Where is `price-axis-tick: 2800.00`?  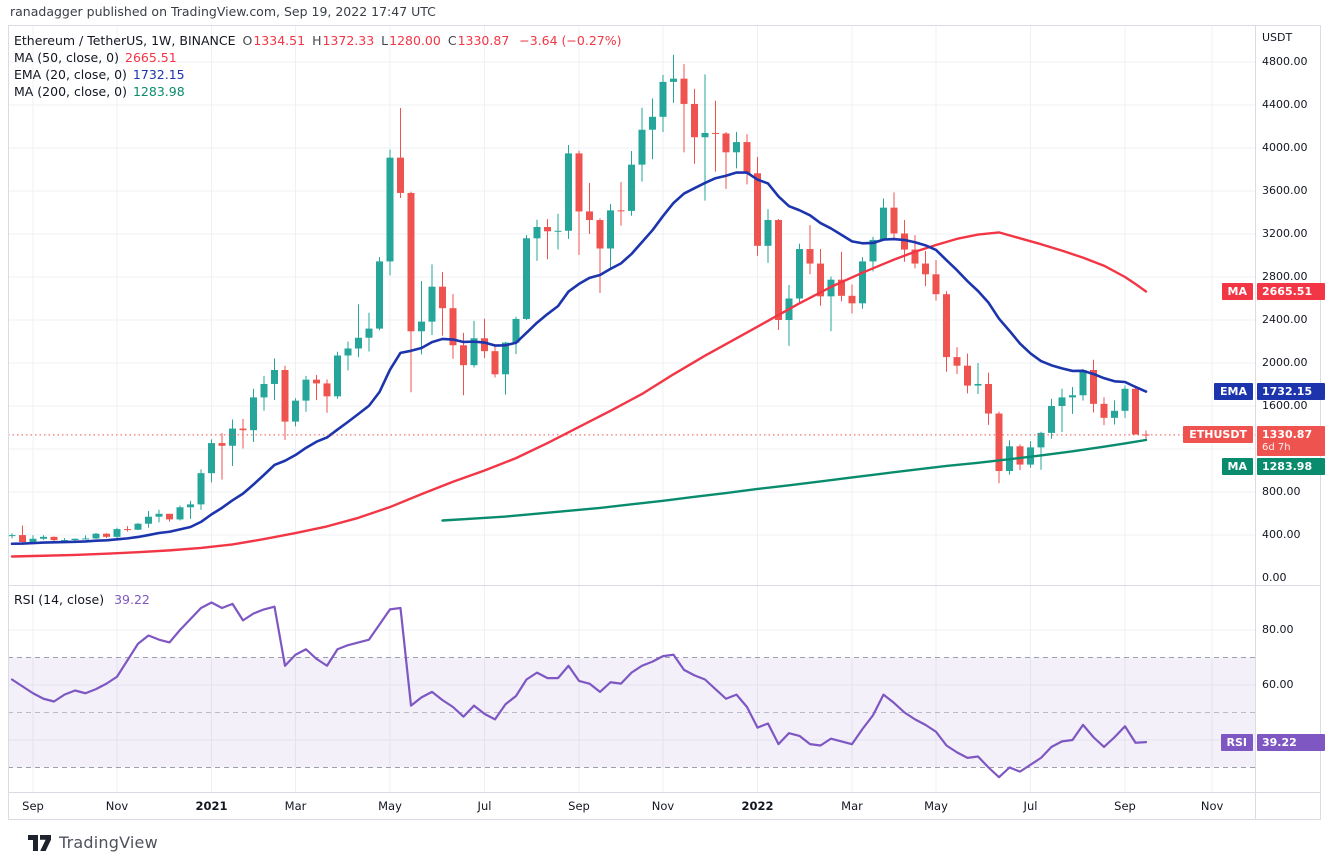 price-axis-tick: 2800.00 is located at coordinates (1285, 276).